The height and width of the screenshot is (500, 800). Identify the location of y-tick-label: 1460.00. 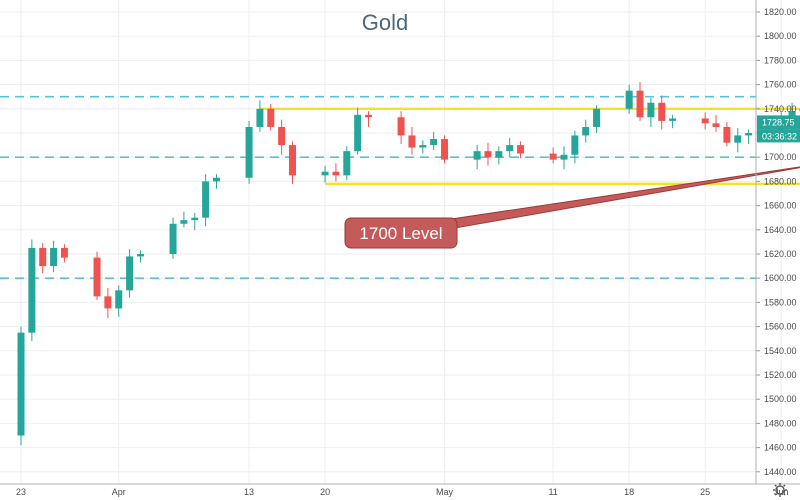
(780, 448).